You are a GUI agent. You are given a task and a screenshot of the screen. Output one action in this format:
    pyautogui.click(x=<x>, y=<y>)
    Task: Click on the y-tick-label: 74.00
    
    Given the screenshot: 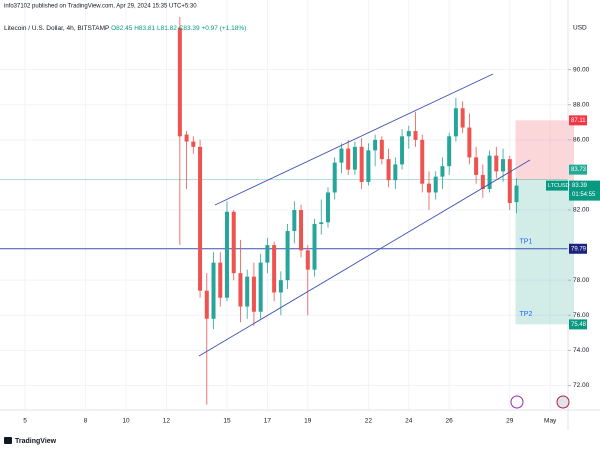 What is the action you would take?
    pyautogui.click(x=581, y=350)
    